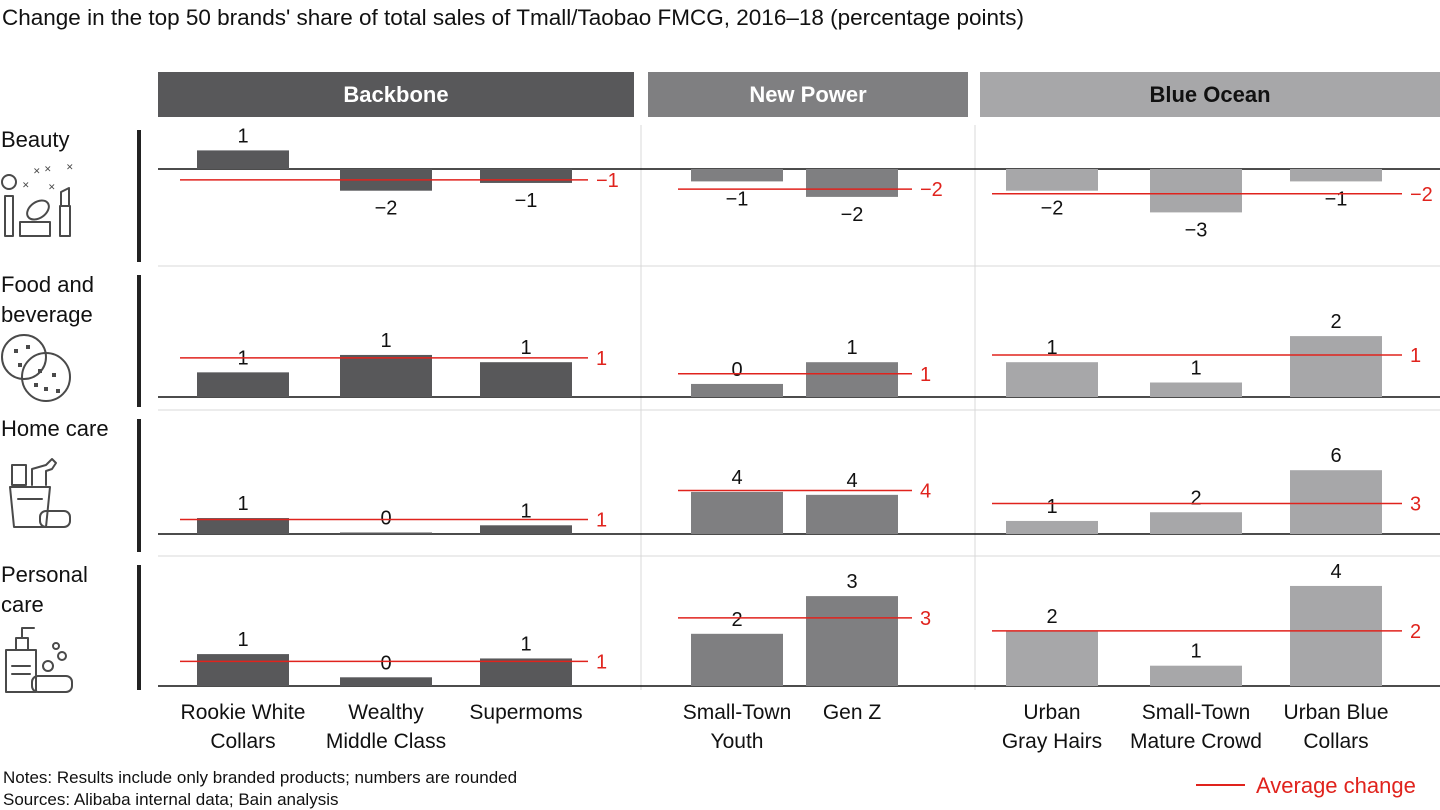 This screenshot has height=810, width=1440. I want to click on sparkle-4: ✕, so click(48, 169).